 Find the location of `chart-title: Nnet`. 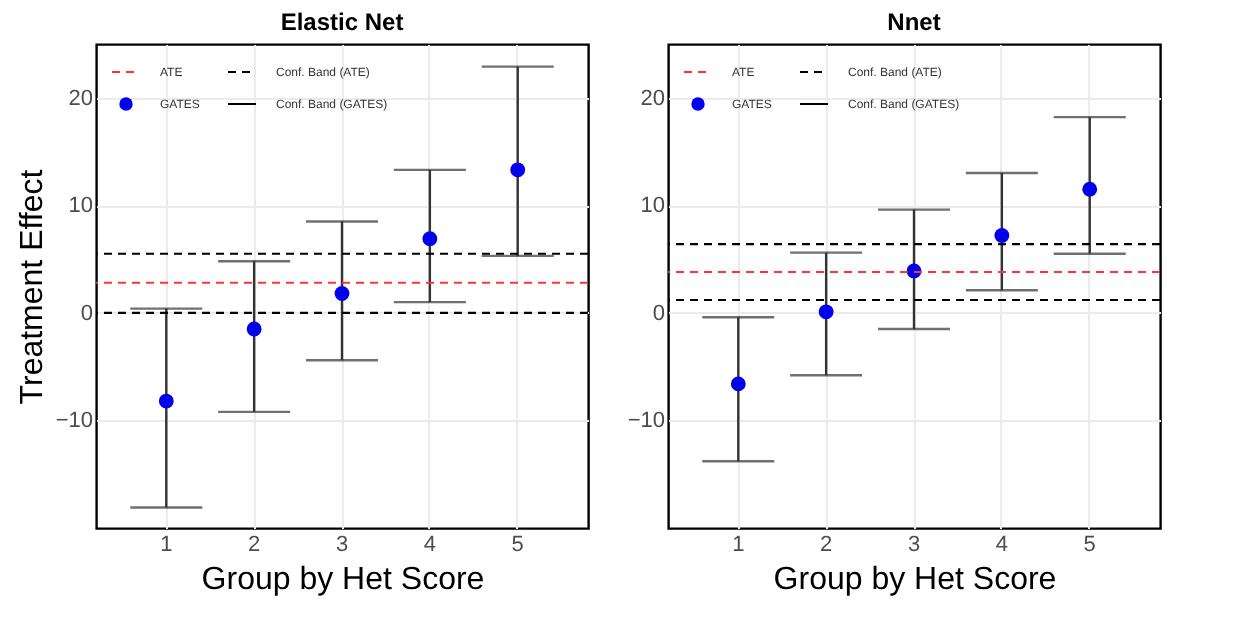

chart-title: Nnet is located at coordinates (914, 22).